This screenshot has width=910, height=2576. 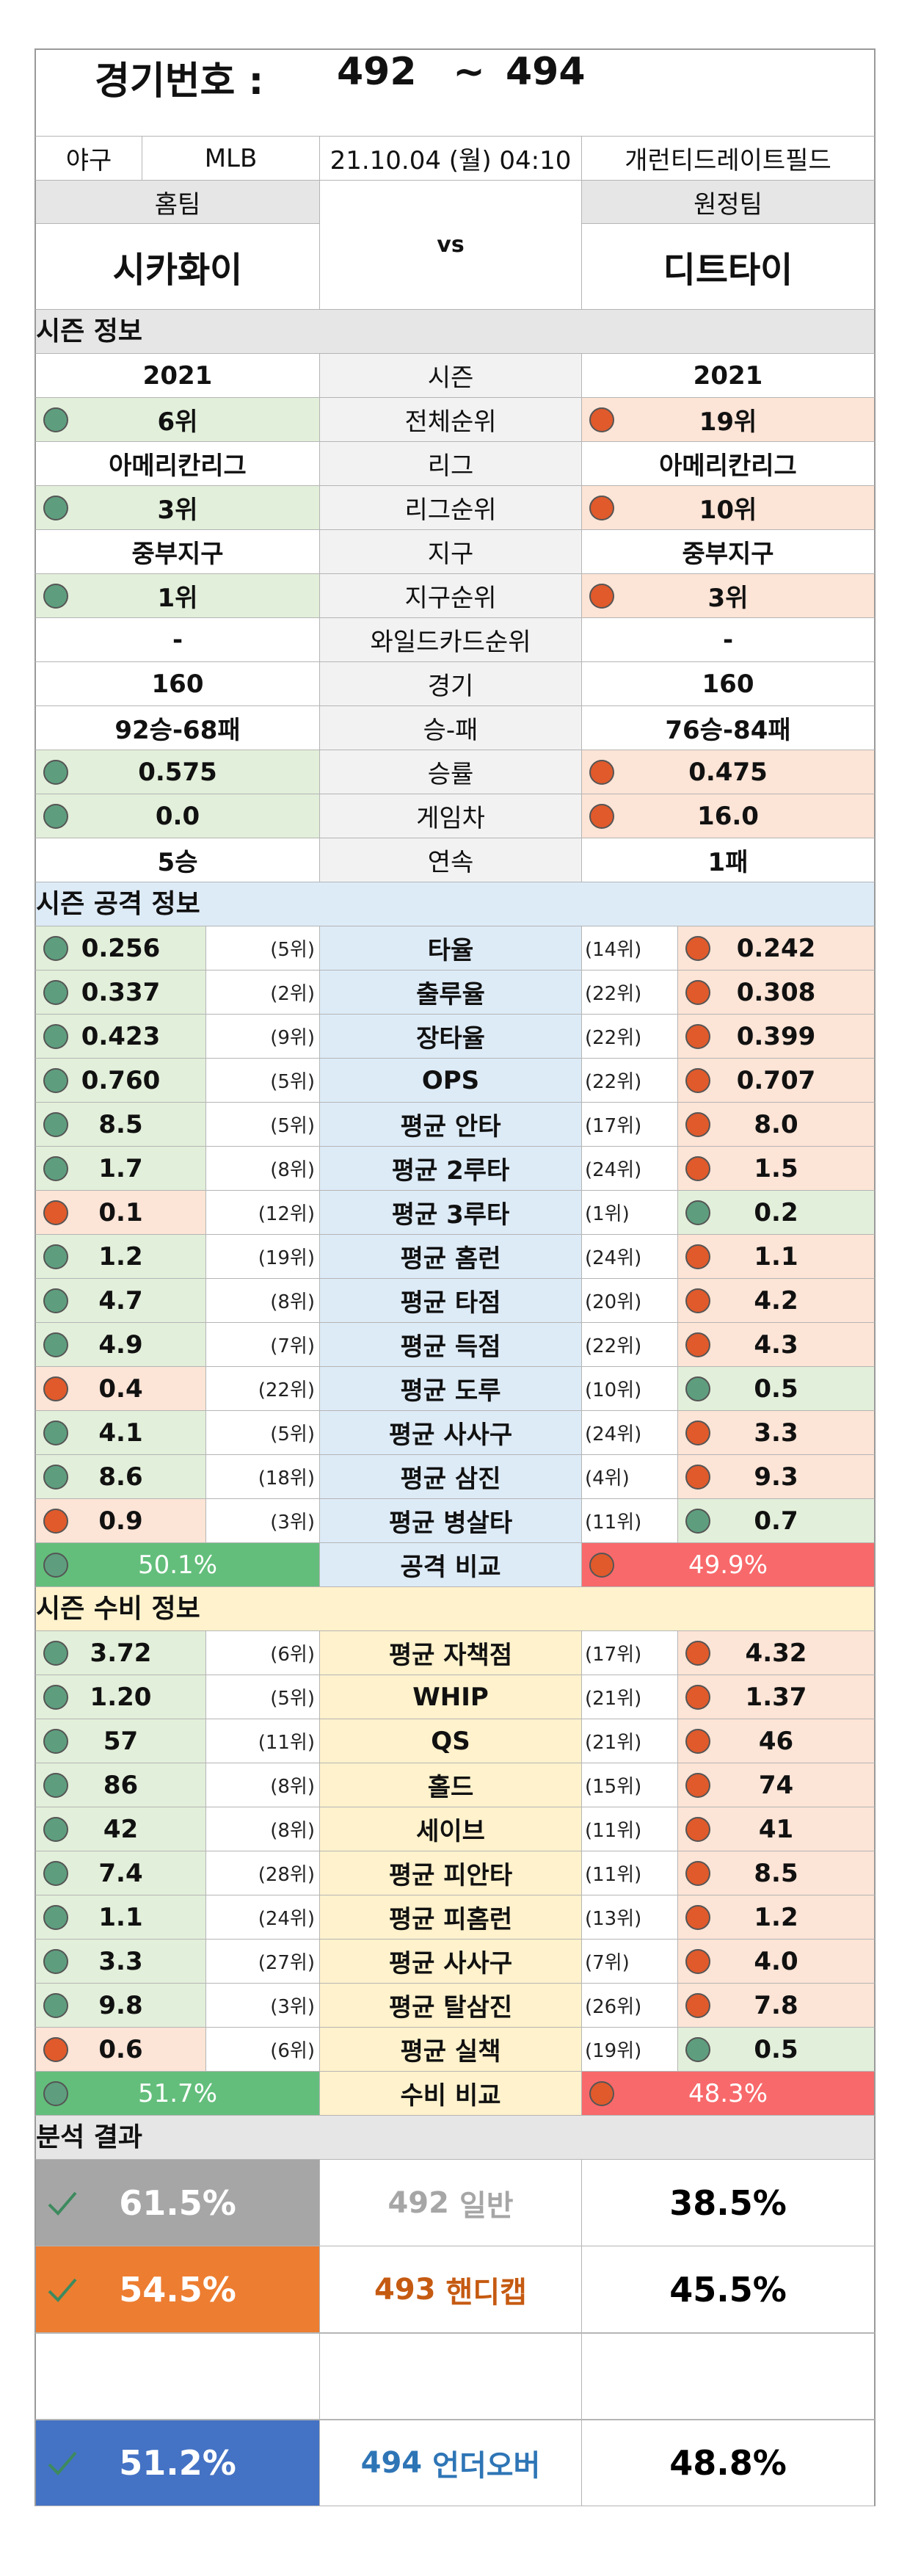 I want to click on home-stat-value: 8.6, so click(x=121, y=1477).